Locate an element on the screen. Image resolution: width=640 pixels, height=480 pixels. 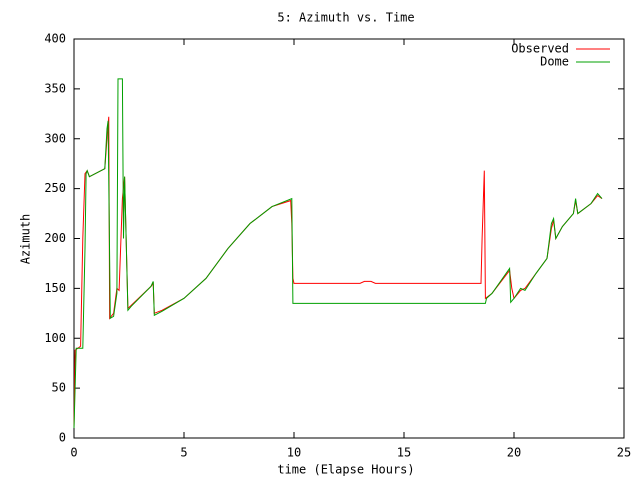
y-tick-label: 400 is located at coordinates (55, 39).